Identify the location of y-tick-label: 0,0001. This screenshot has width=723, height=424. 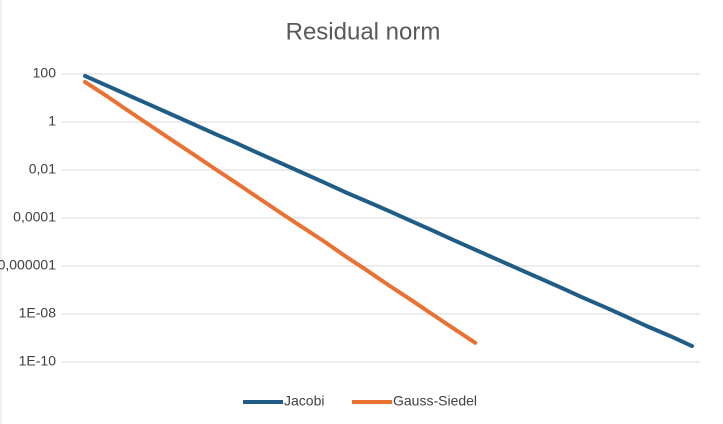
(34, 217).